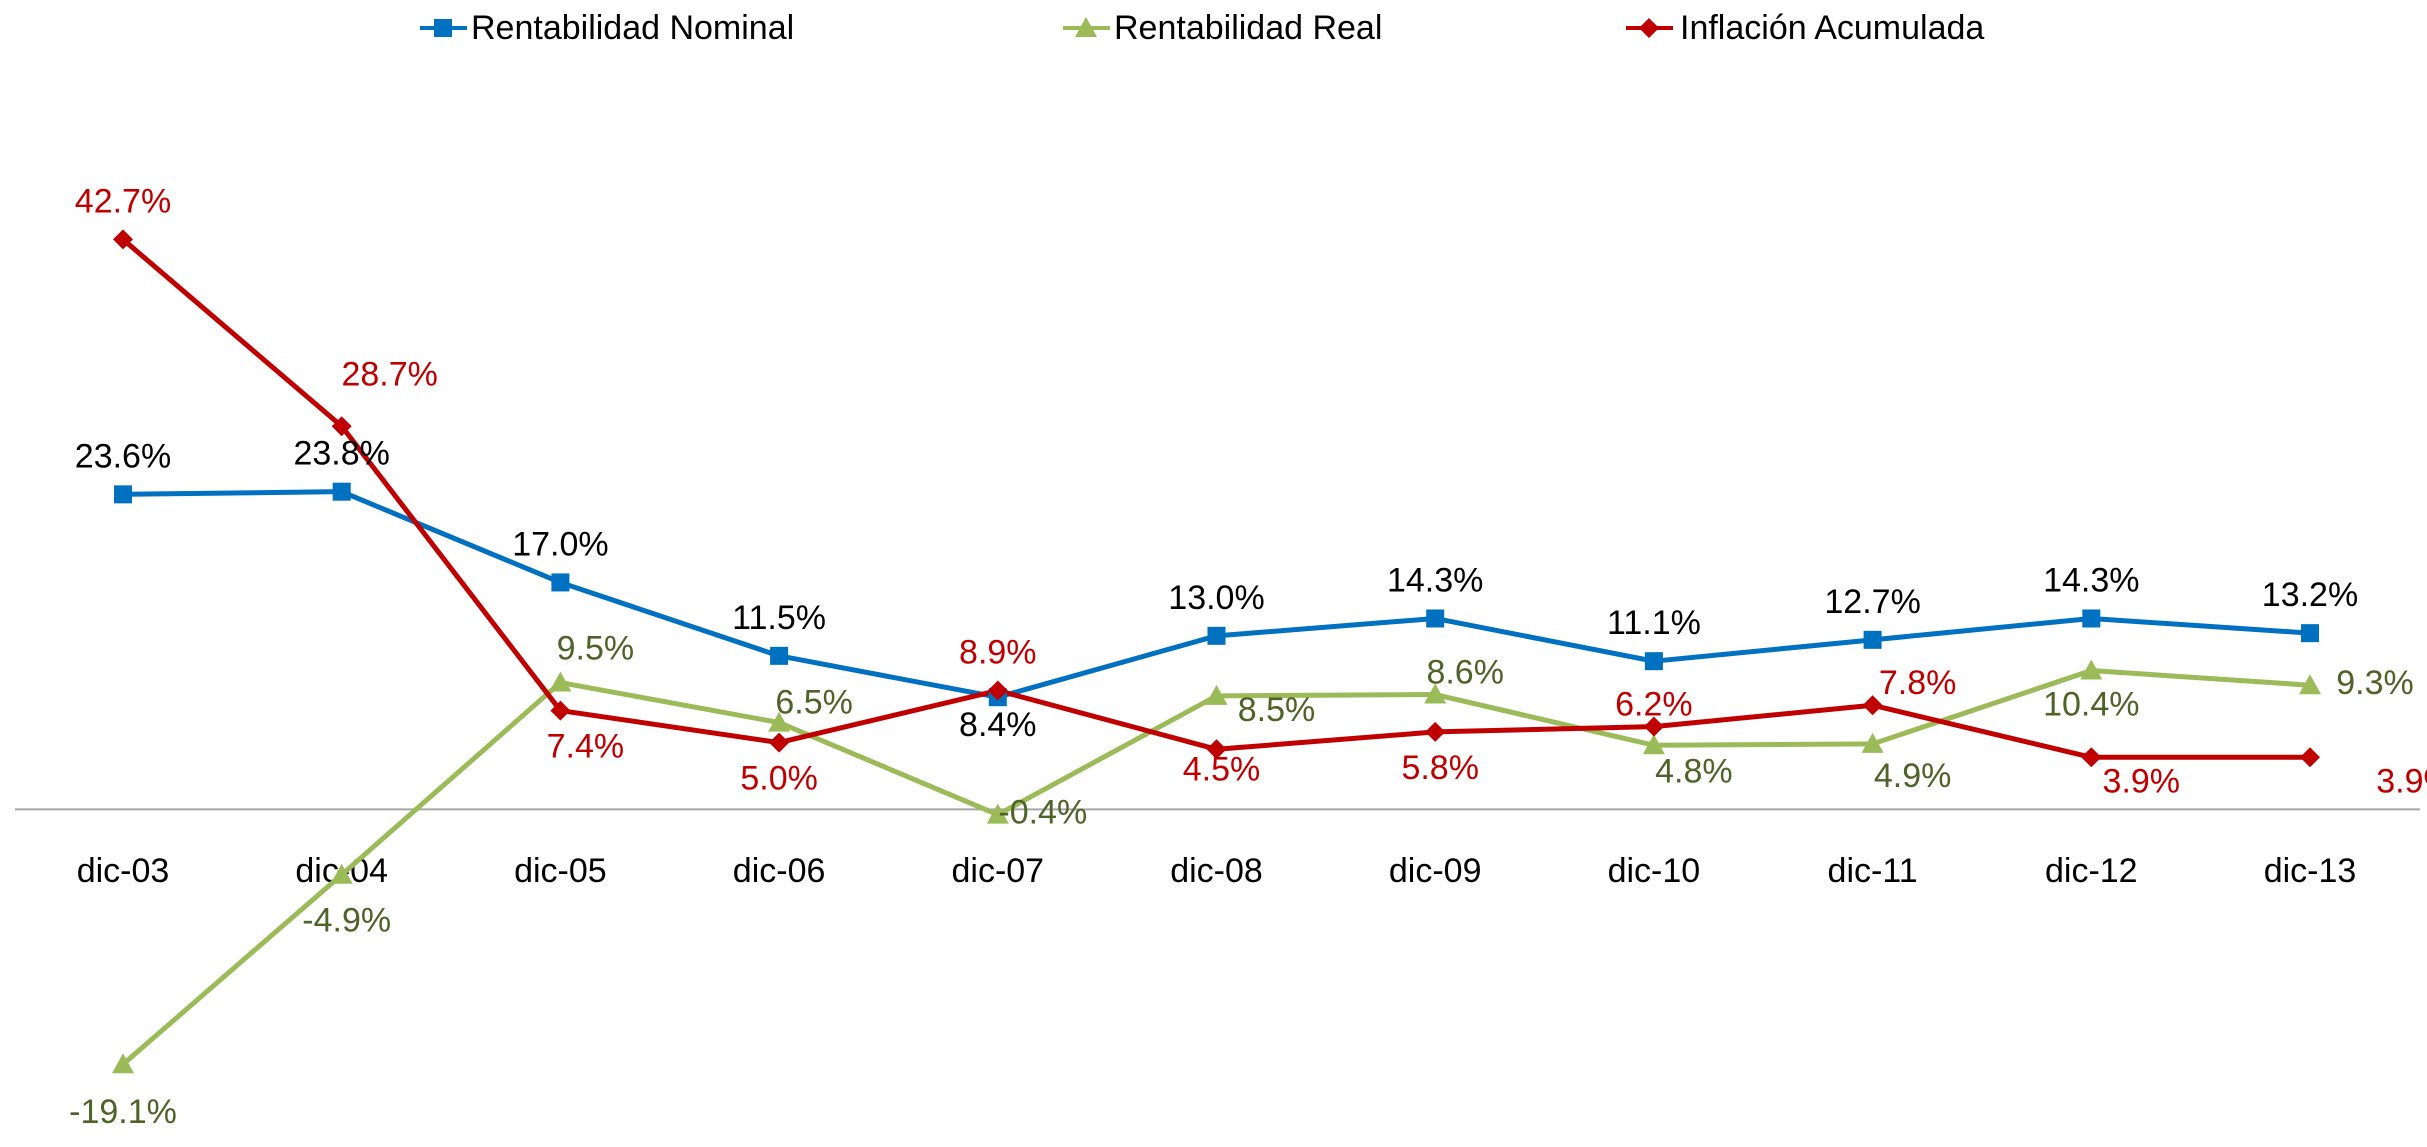 Image resolution: width=2427 pixels, height=1147 pixels. What do you see at coordinates (1654, 705) in the screenshot?
I see `data-label: 6.2%` at bounding box center [1654, 705].